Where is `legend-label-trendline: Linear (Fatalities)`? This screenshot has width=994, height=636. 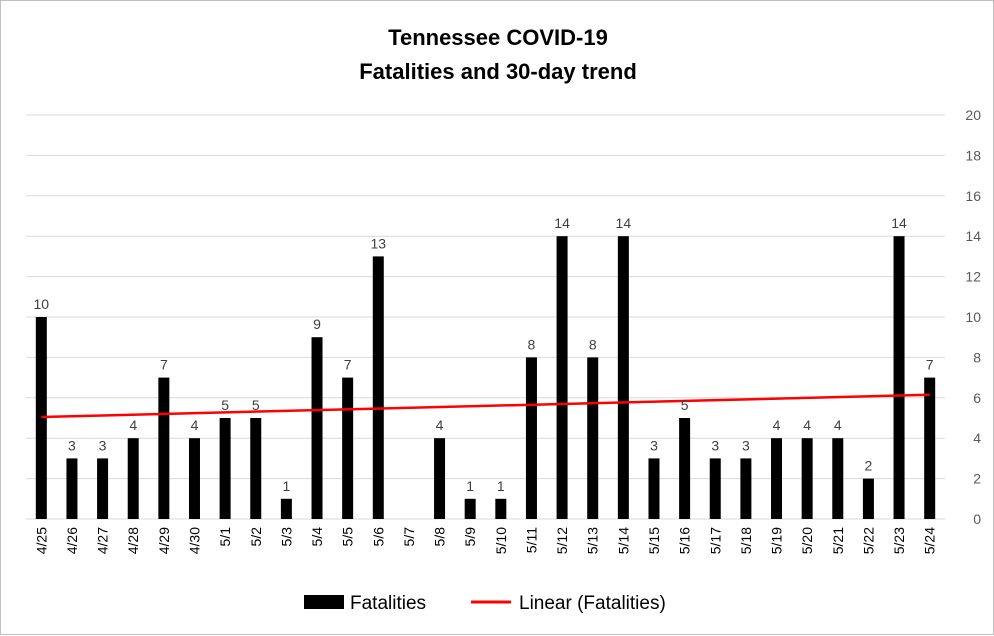 legend-label-trendline: Linear (Fatalities) is located at coordinates (592, 603).